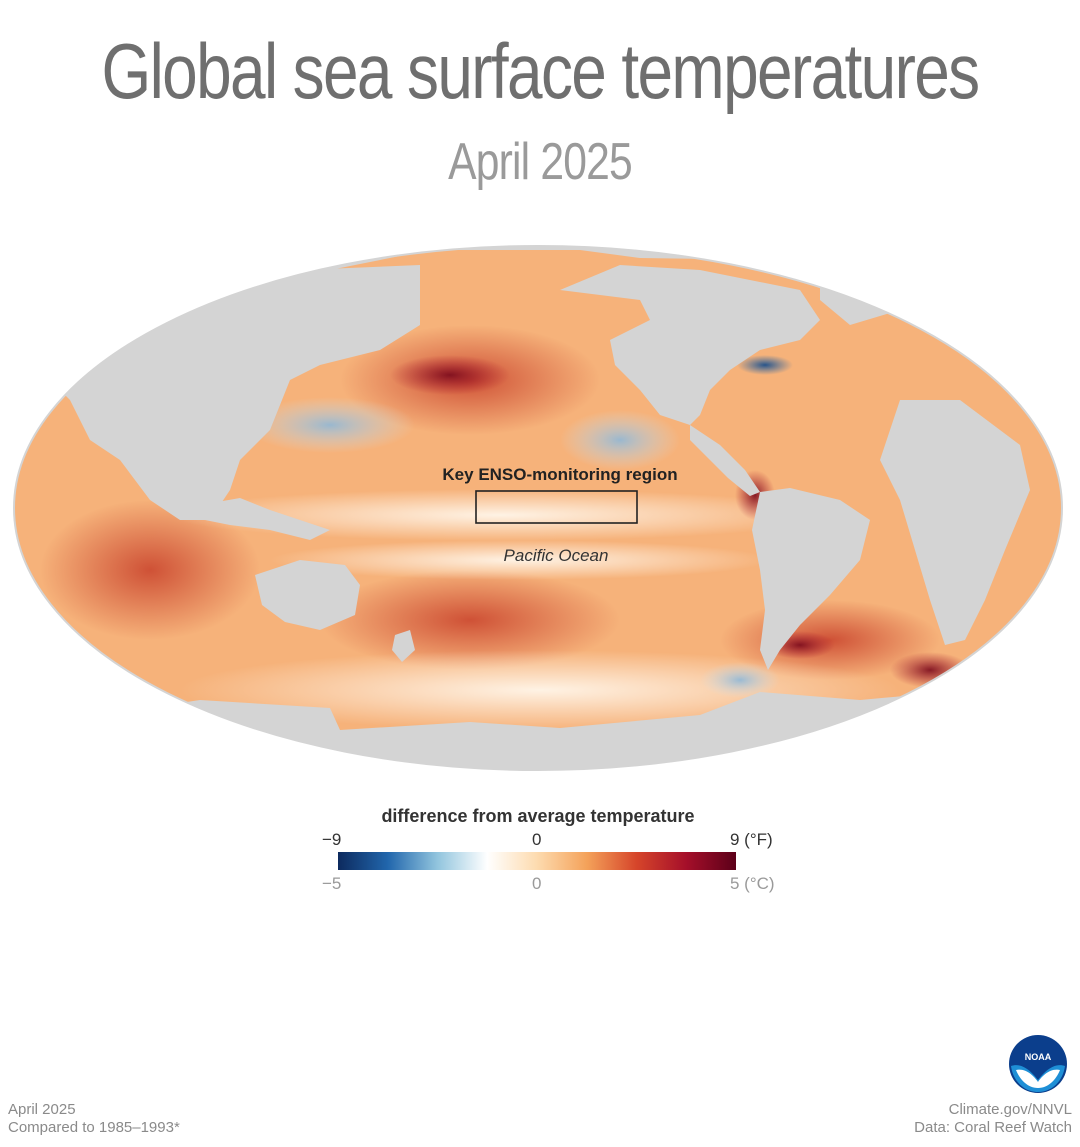  Describe the element at coordinates (1038, 1057) in the screenshot. I see `logo-text: NOAA` at that location.